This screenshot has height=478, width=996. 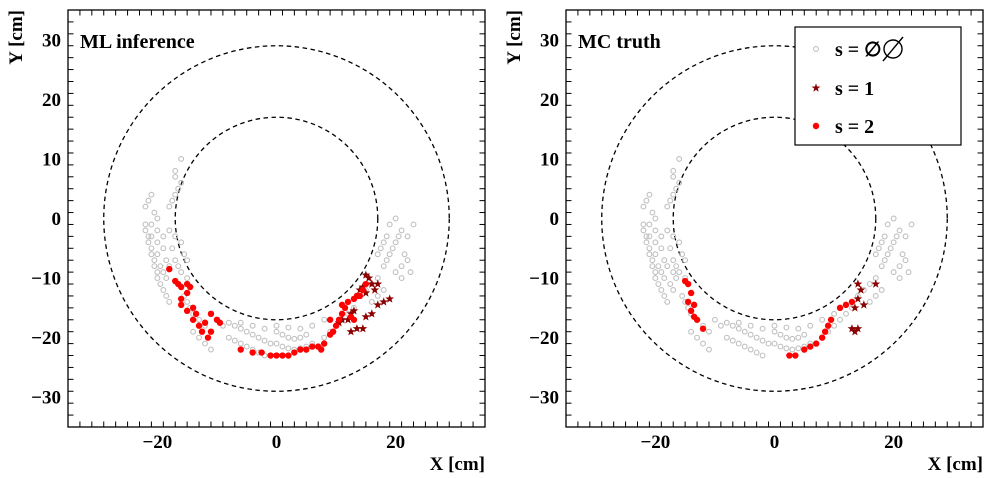 What do you see at coordinates (655, 442) in the screenshot?
I see `x-tick-label: −20` at bounding box center [655, 442].